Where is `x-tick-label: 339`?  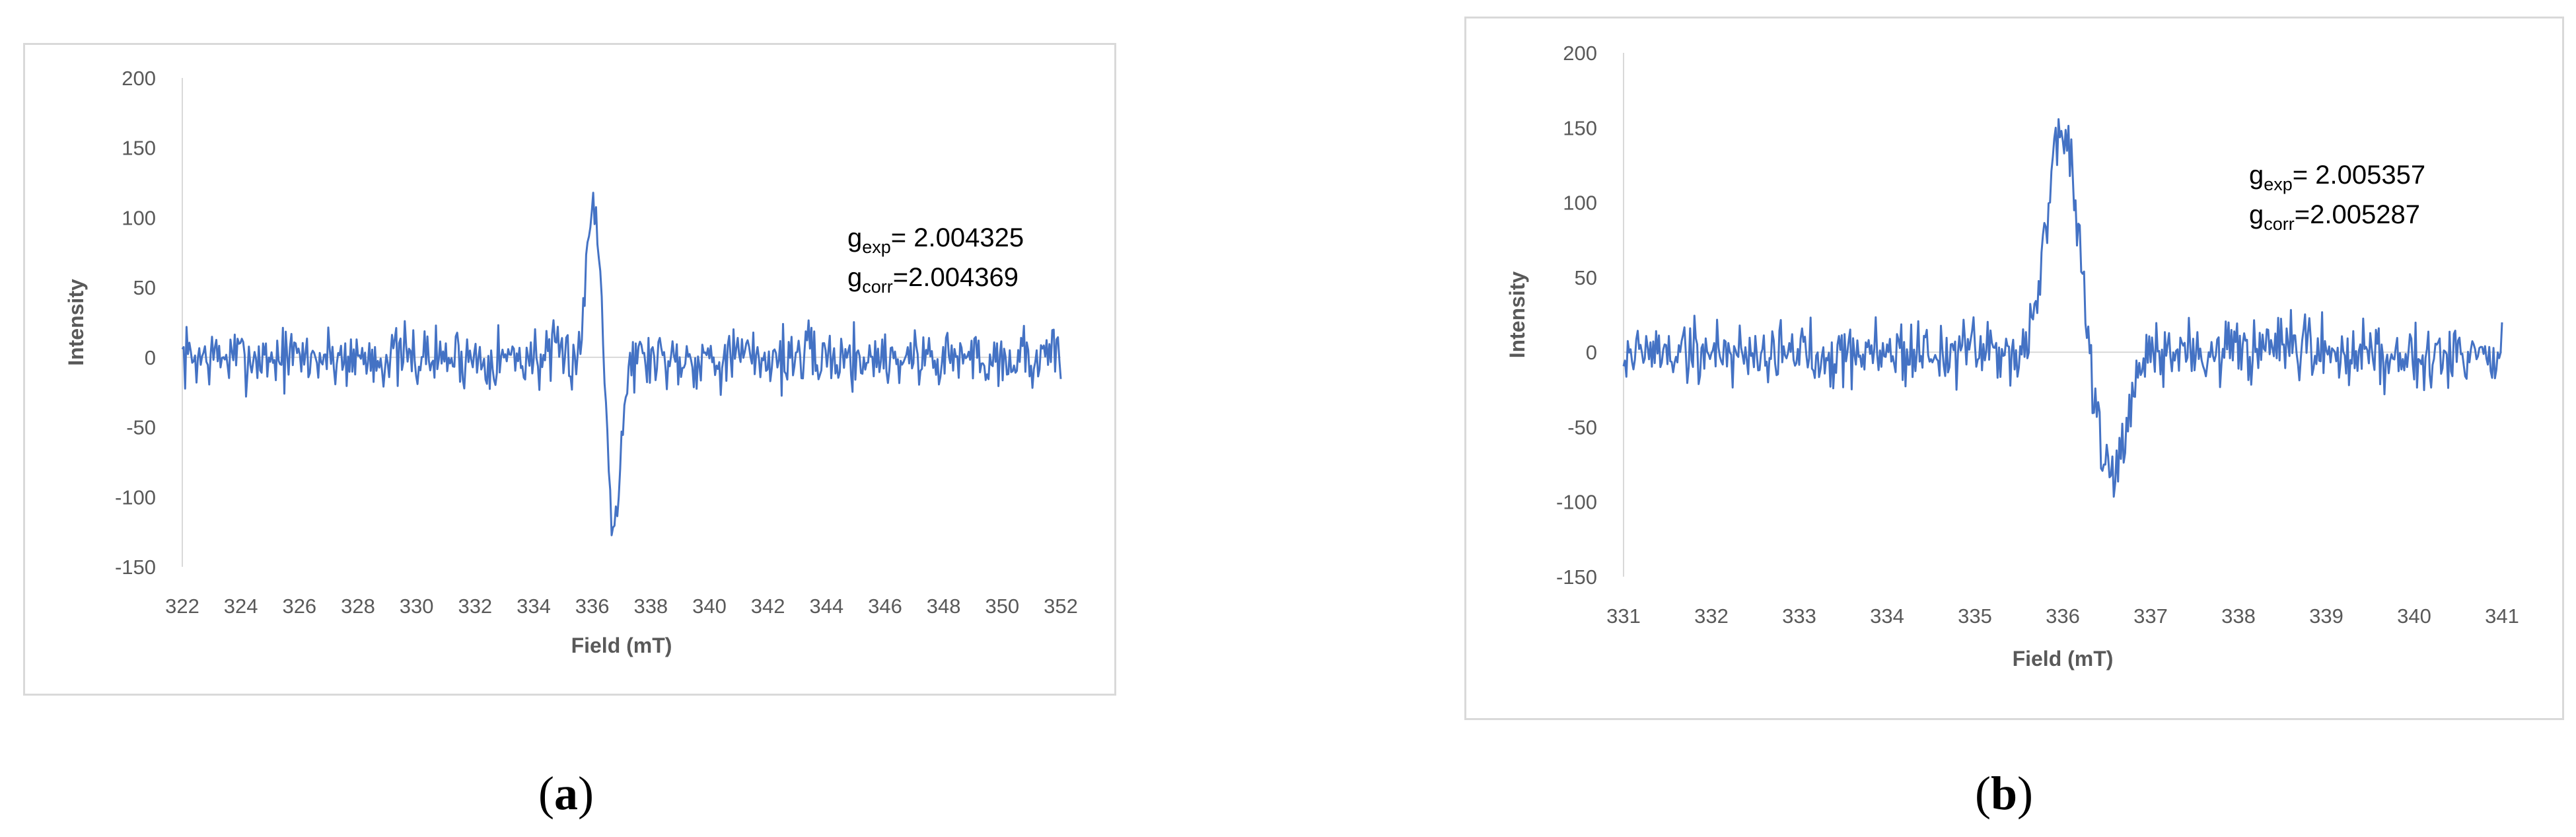
x-tick-label: 339 is located at coordinates (2326, 616).